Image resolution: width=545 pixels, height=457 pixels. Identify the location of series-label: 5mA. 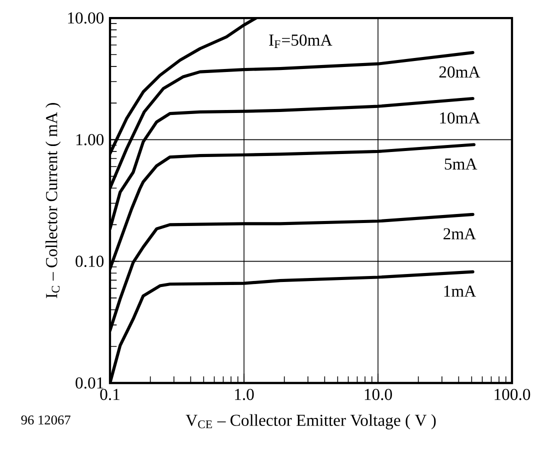
(461, 164).